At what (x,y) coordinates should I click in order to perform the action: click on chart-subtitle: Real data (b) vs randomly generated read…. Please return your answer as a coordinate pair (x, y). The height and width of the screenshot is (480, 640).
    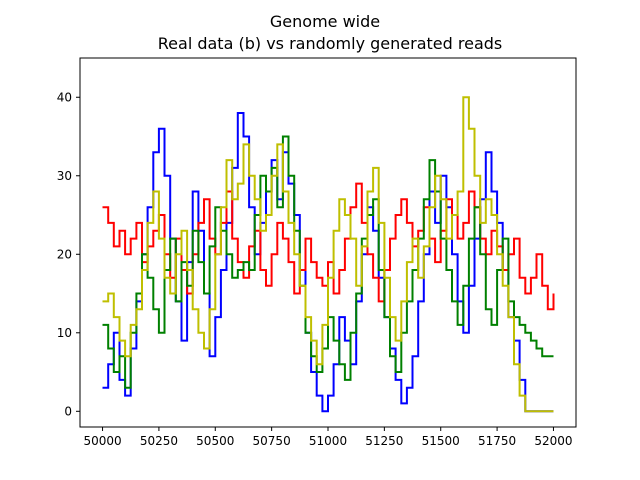
    Looking at the image, I should click on (330, 43).